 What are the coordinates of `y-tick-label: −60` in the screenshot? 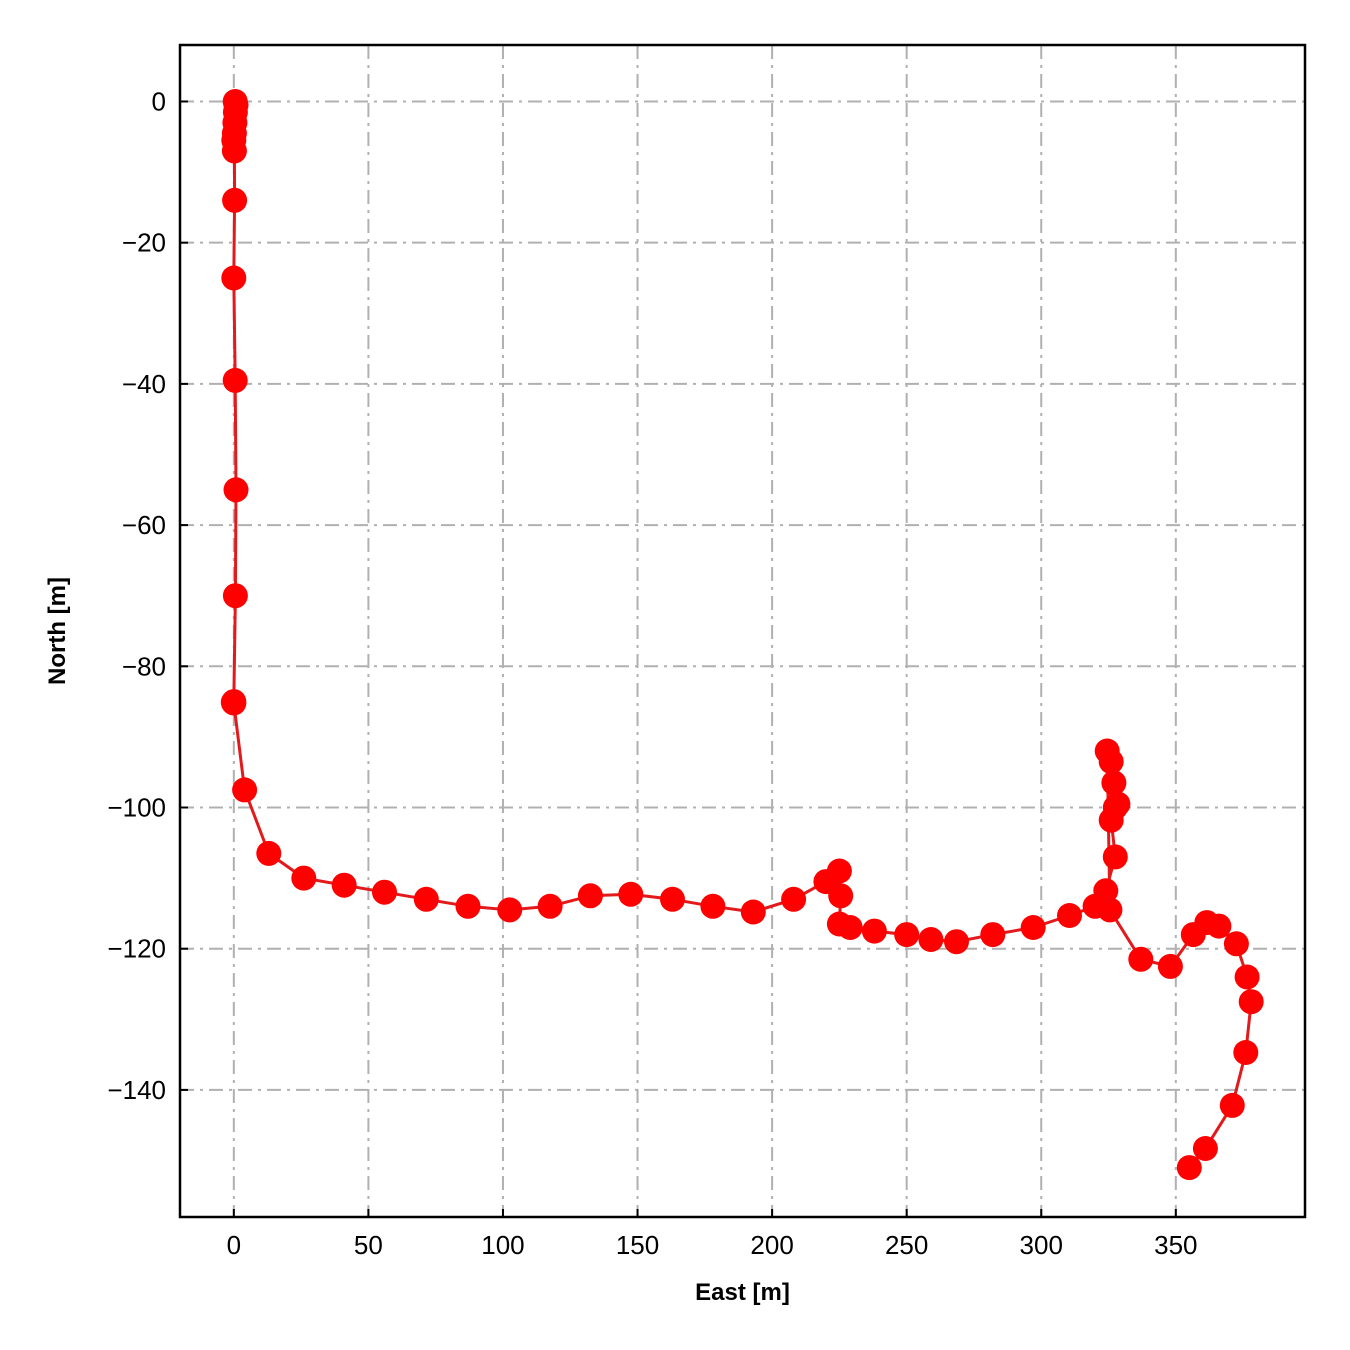 It's located at (144, 525).